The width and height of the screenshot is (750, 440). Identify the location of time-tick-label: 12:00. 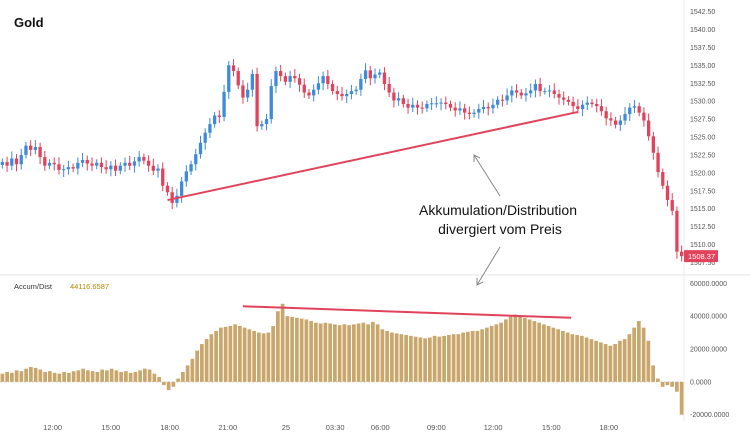
(493, 427).